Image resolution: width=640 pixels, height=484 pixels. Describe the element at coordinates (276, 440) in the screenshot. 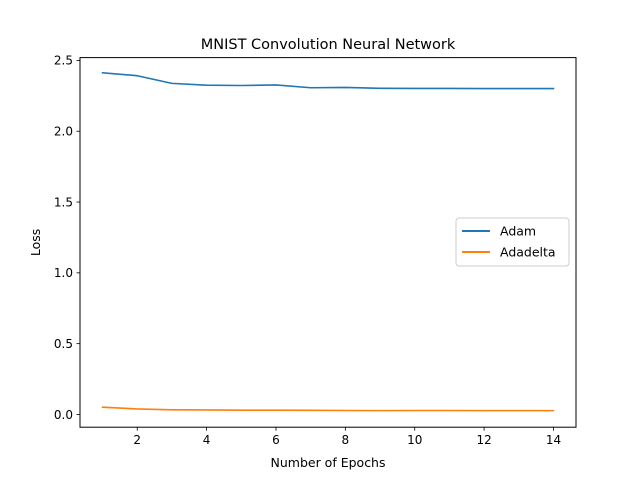

I see `x-tick-label: 6` at that location.